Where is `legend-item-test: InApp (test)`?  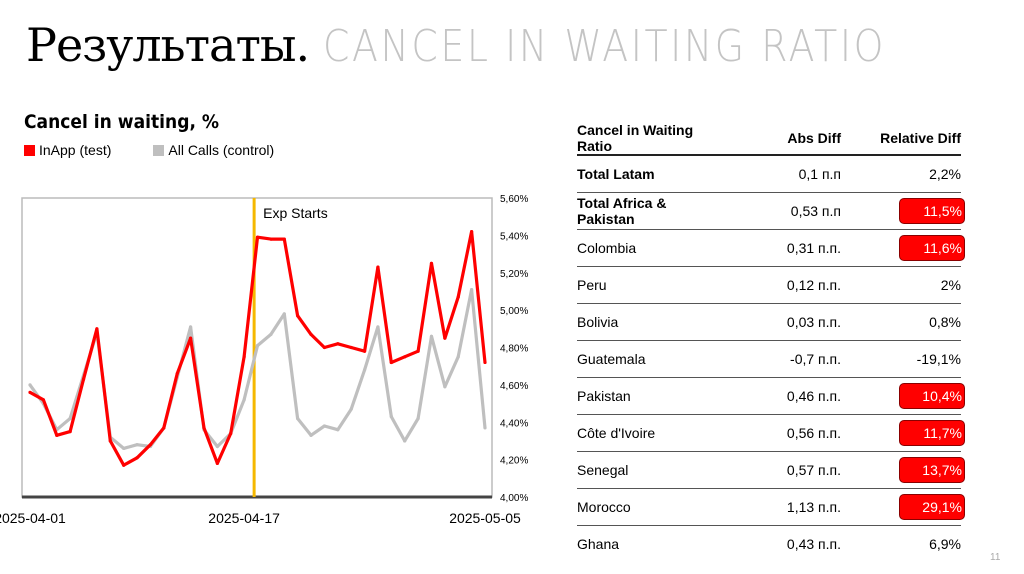 legend-item-test: InApp (test) is located at coordinates (67, 150).